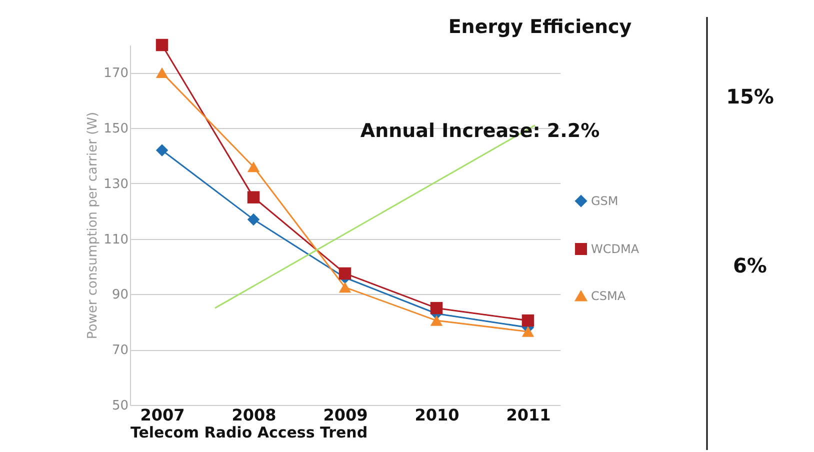 Image resolution: width=814 pixels, height=452 pixels. Describe the element at coordinates (604, 201) in the screenshot. I see `legend-label: GSM` at that location.